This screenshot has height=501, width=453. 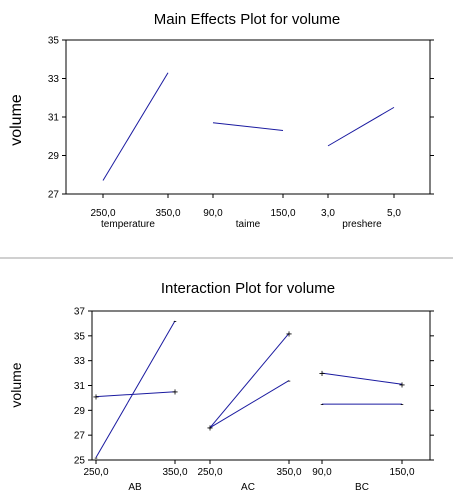 What do you see at coordinates (80, 461) in the screenshot?
I see `y-tick-label: 25` at bounding box center [80, 461].